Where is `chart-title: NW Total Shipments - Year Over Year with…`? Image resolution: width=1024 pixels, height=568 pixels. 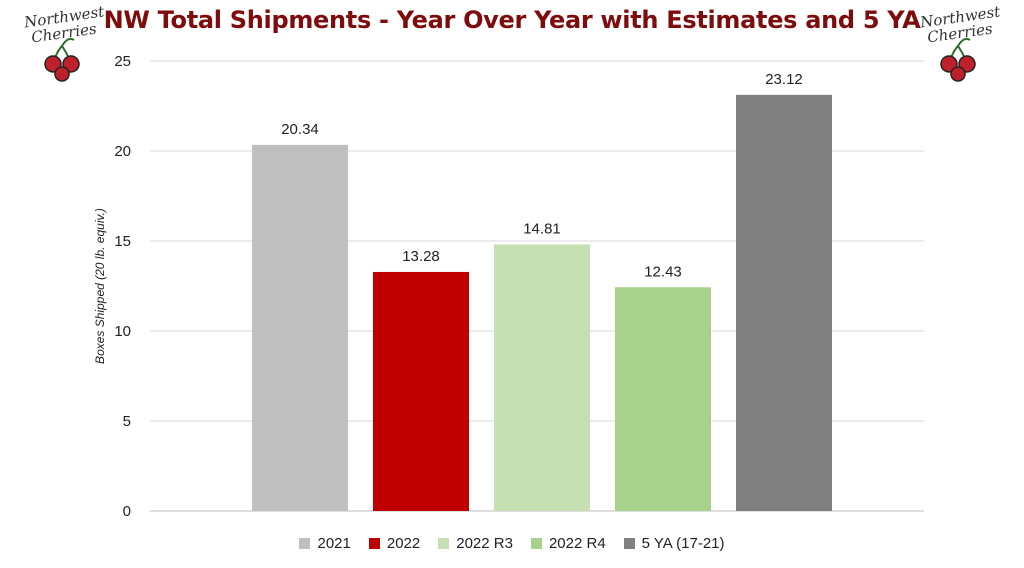 chart-title: NW Total Shipments - Year Over Year with… is located at coordinates (512, 20).